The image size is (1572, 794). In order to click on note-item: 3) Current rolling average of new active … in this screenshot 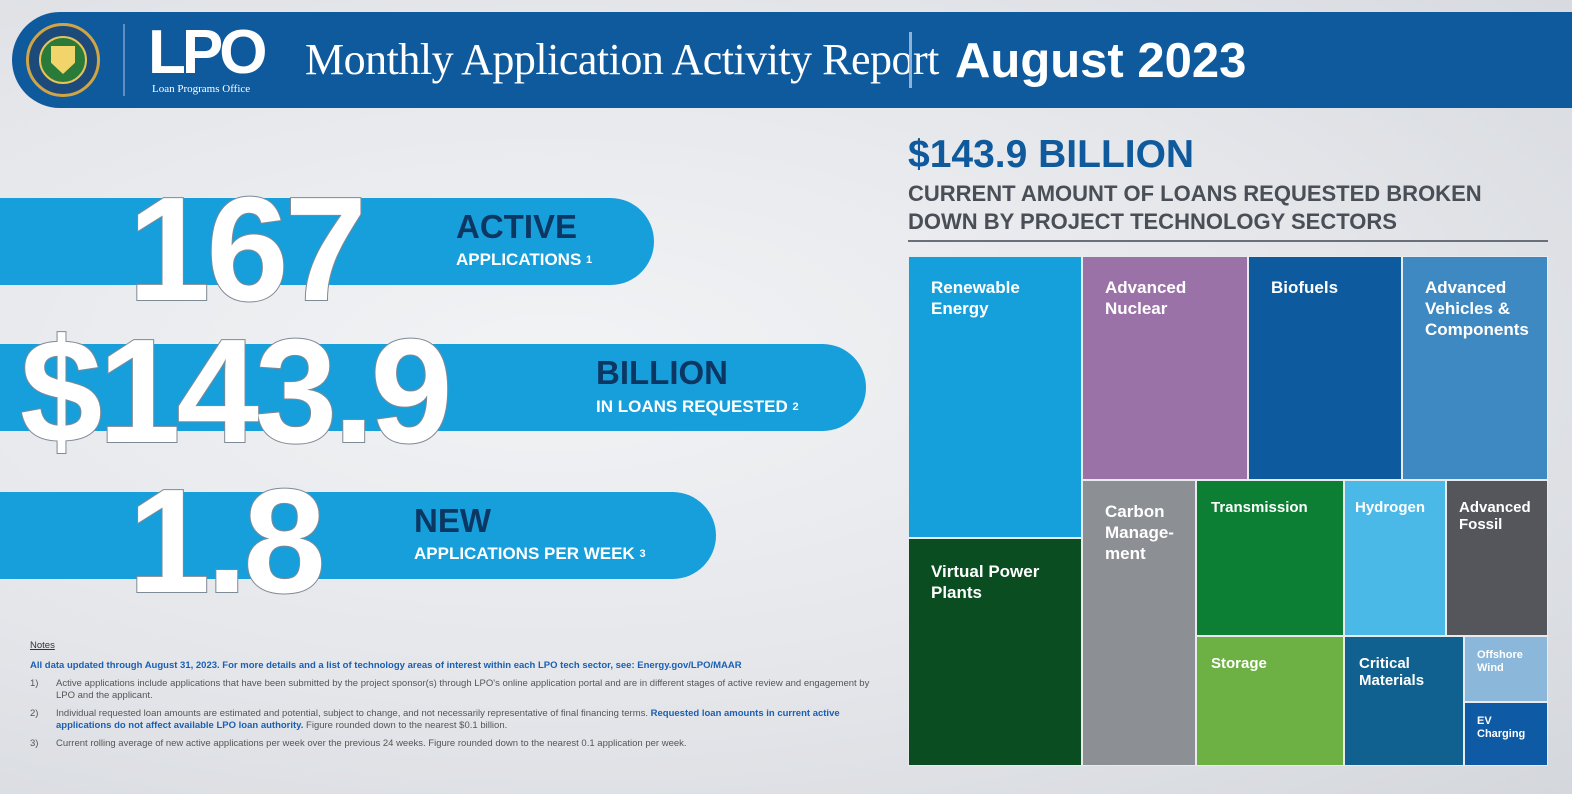, I will do `click(358, 743)`.